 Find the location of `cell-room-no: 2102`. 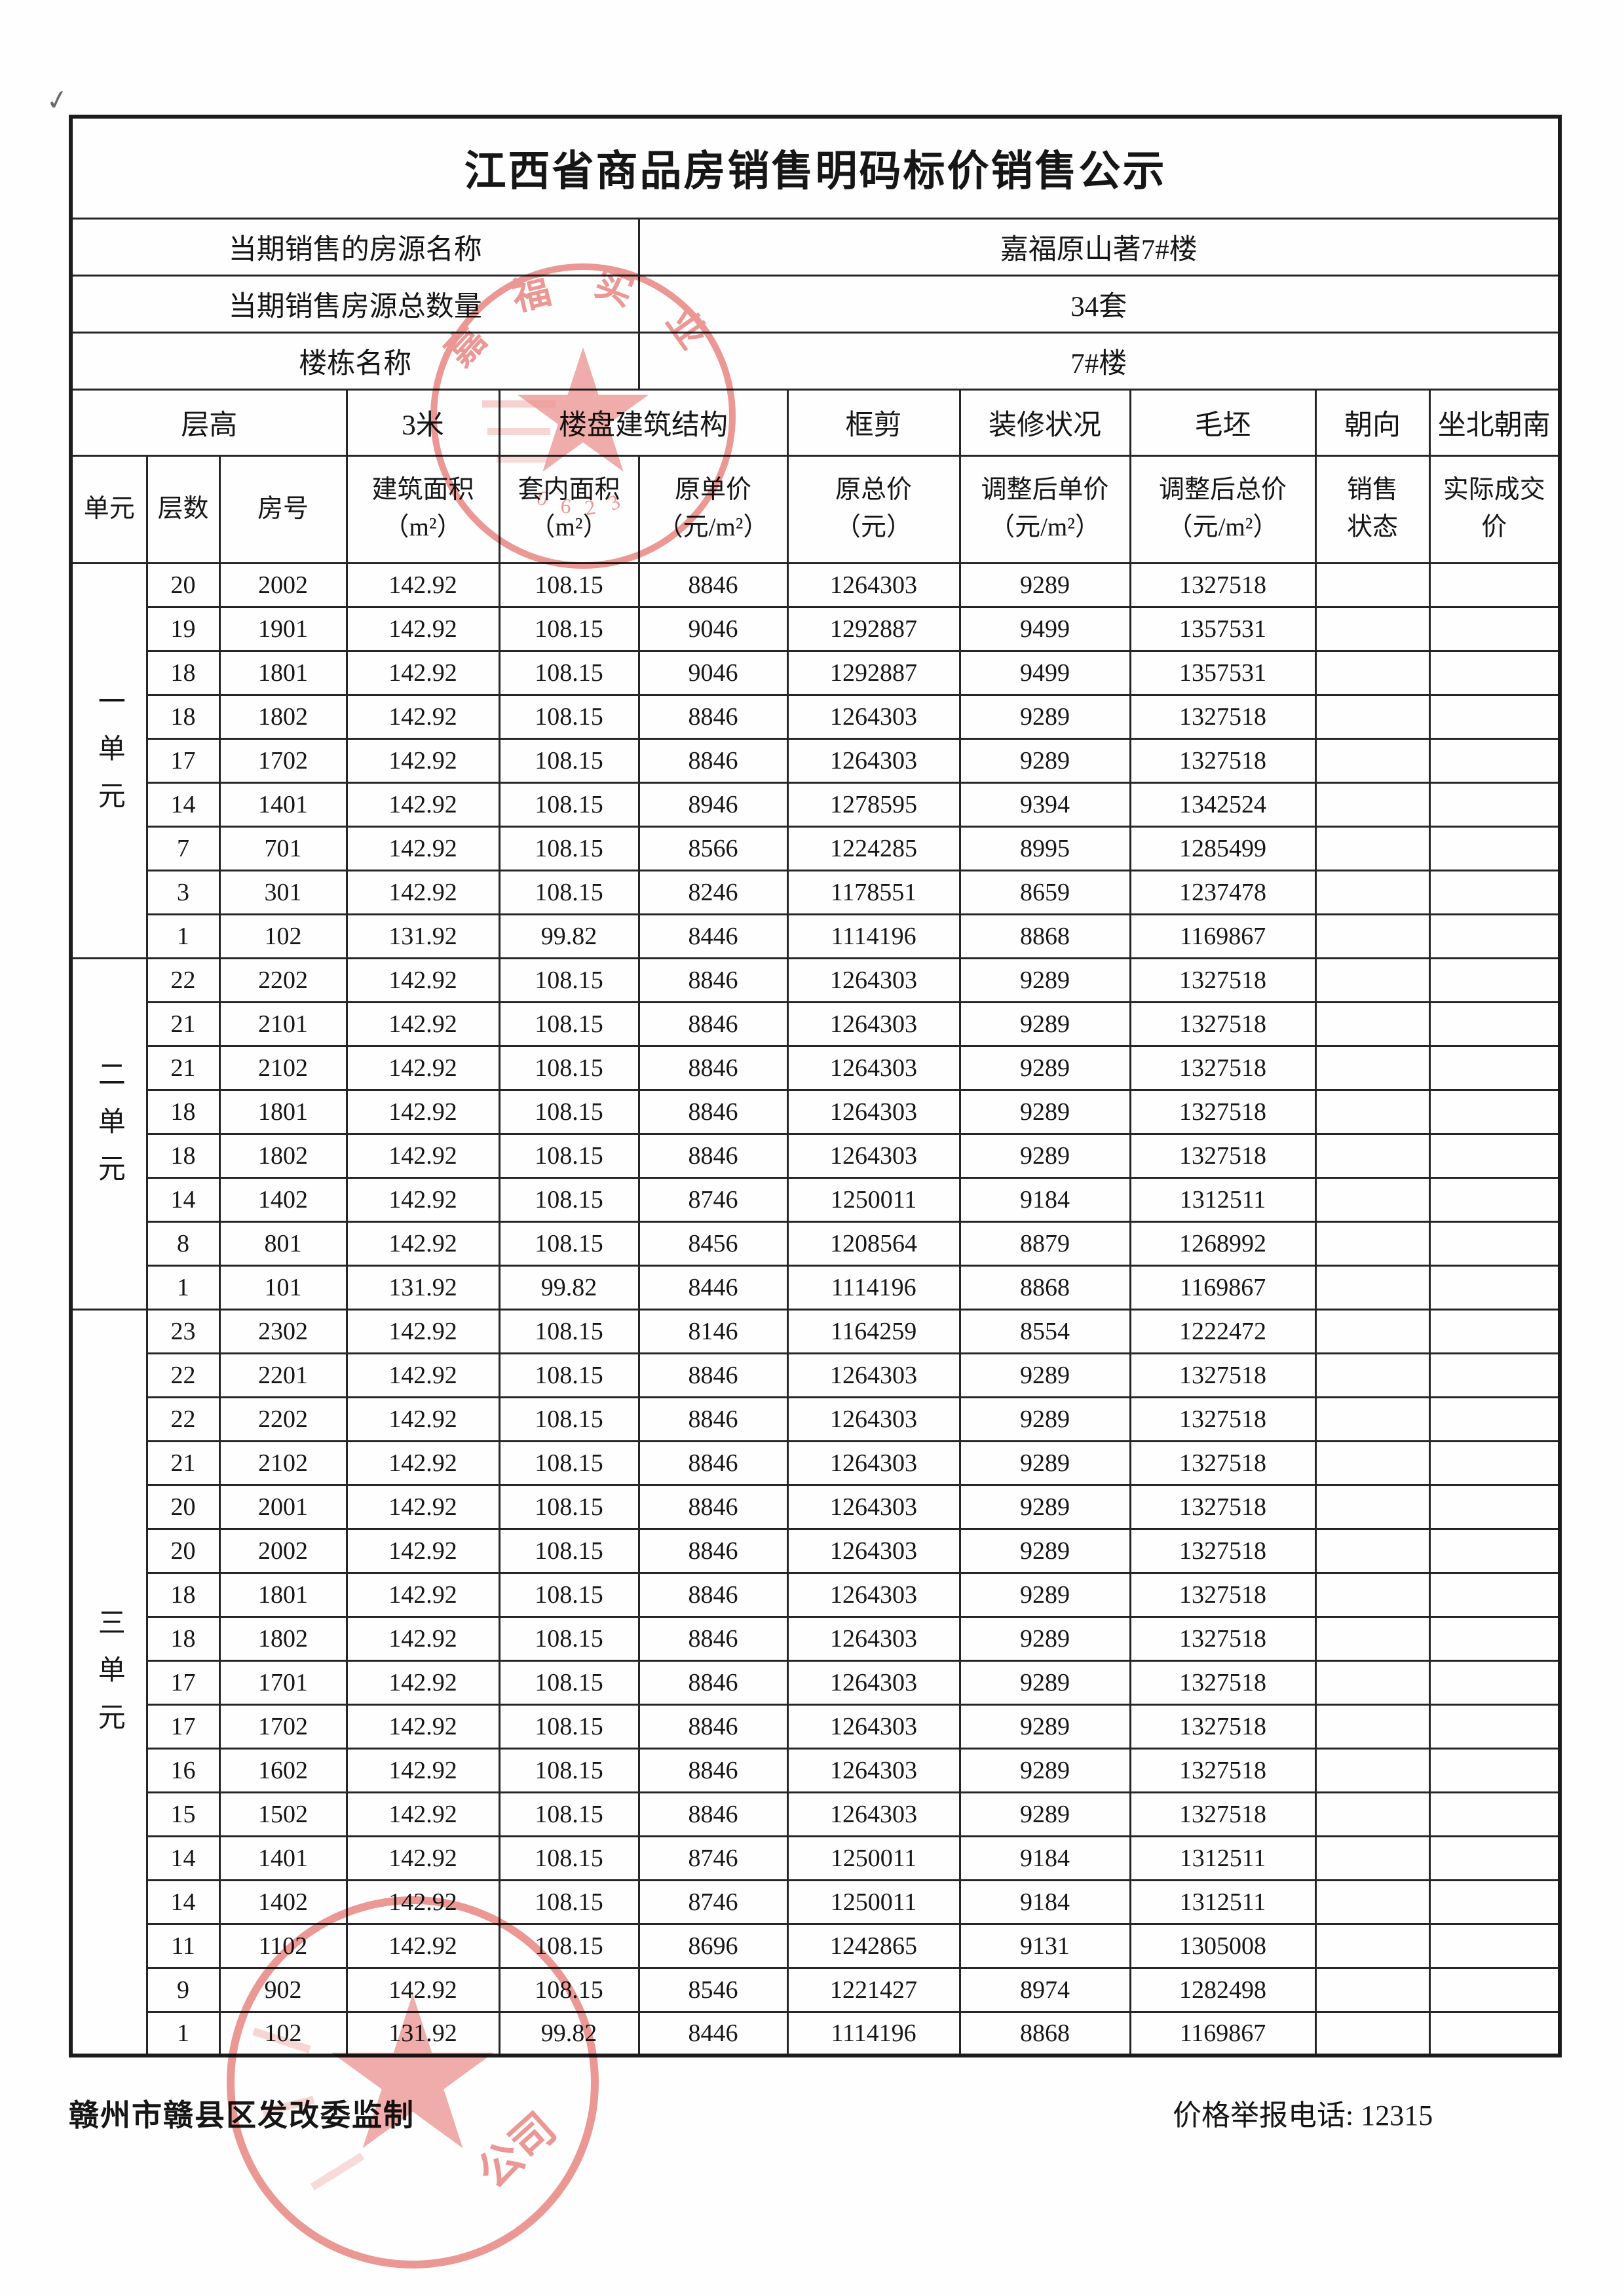

cell-room-no: 2102 is located at coordinates (283, 1463).